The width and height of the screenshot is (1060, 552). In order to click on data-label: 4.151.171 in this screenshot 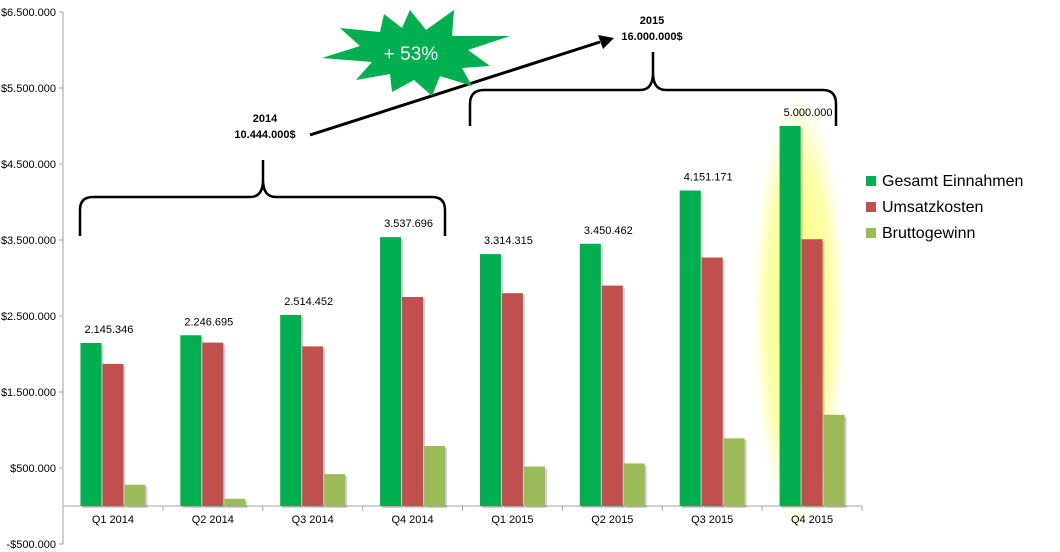, I will do `click(708, 178)`.